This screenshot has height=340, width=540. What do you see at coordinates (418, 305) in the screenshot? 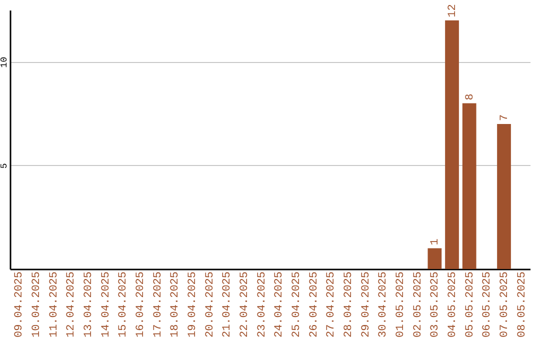
I see `x-tick-label: 02.05.2025` at bounding box center [418, 305].